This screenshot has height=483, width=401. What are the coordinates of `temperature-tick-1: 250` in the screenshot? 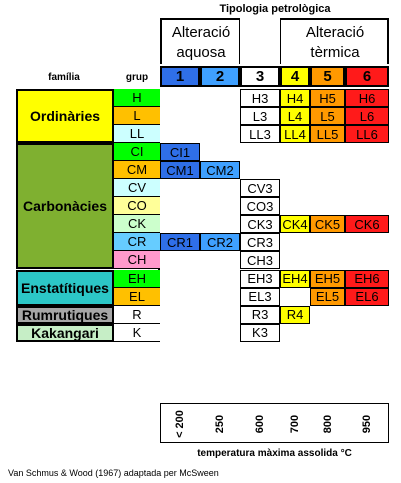 It's located at (220, 424).